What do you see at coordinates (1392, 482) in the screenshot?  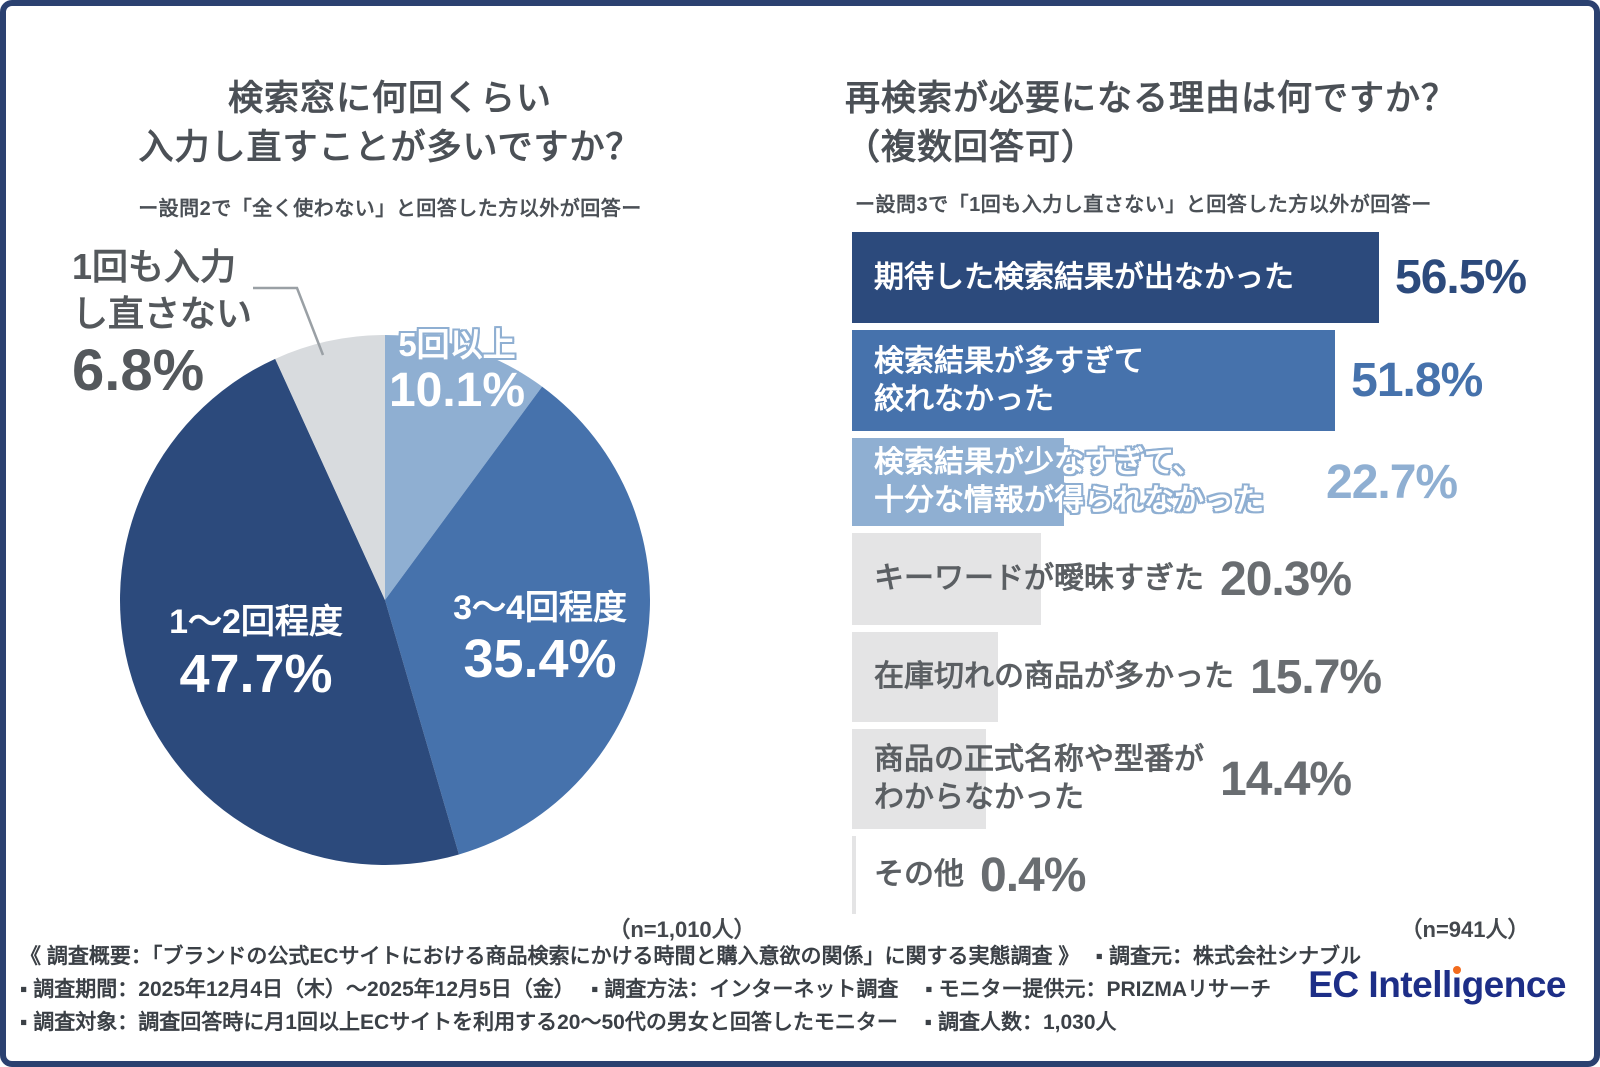 I see `bar-value: 22.7%` at bounding box center [1392, 482].